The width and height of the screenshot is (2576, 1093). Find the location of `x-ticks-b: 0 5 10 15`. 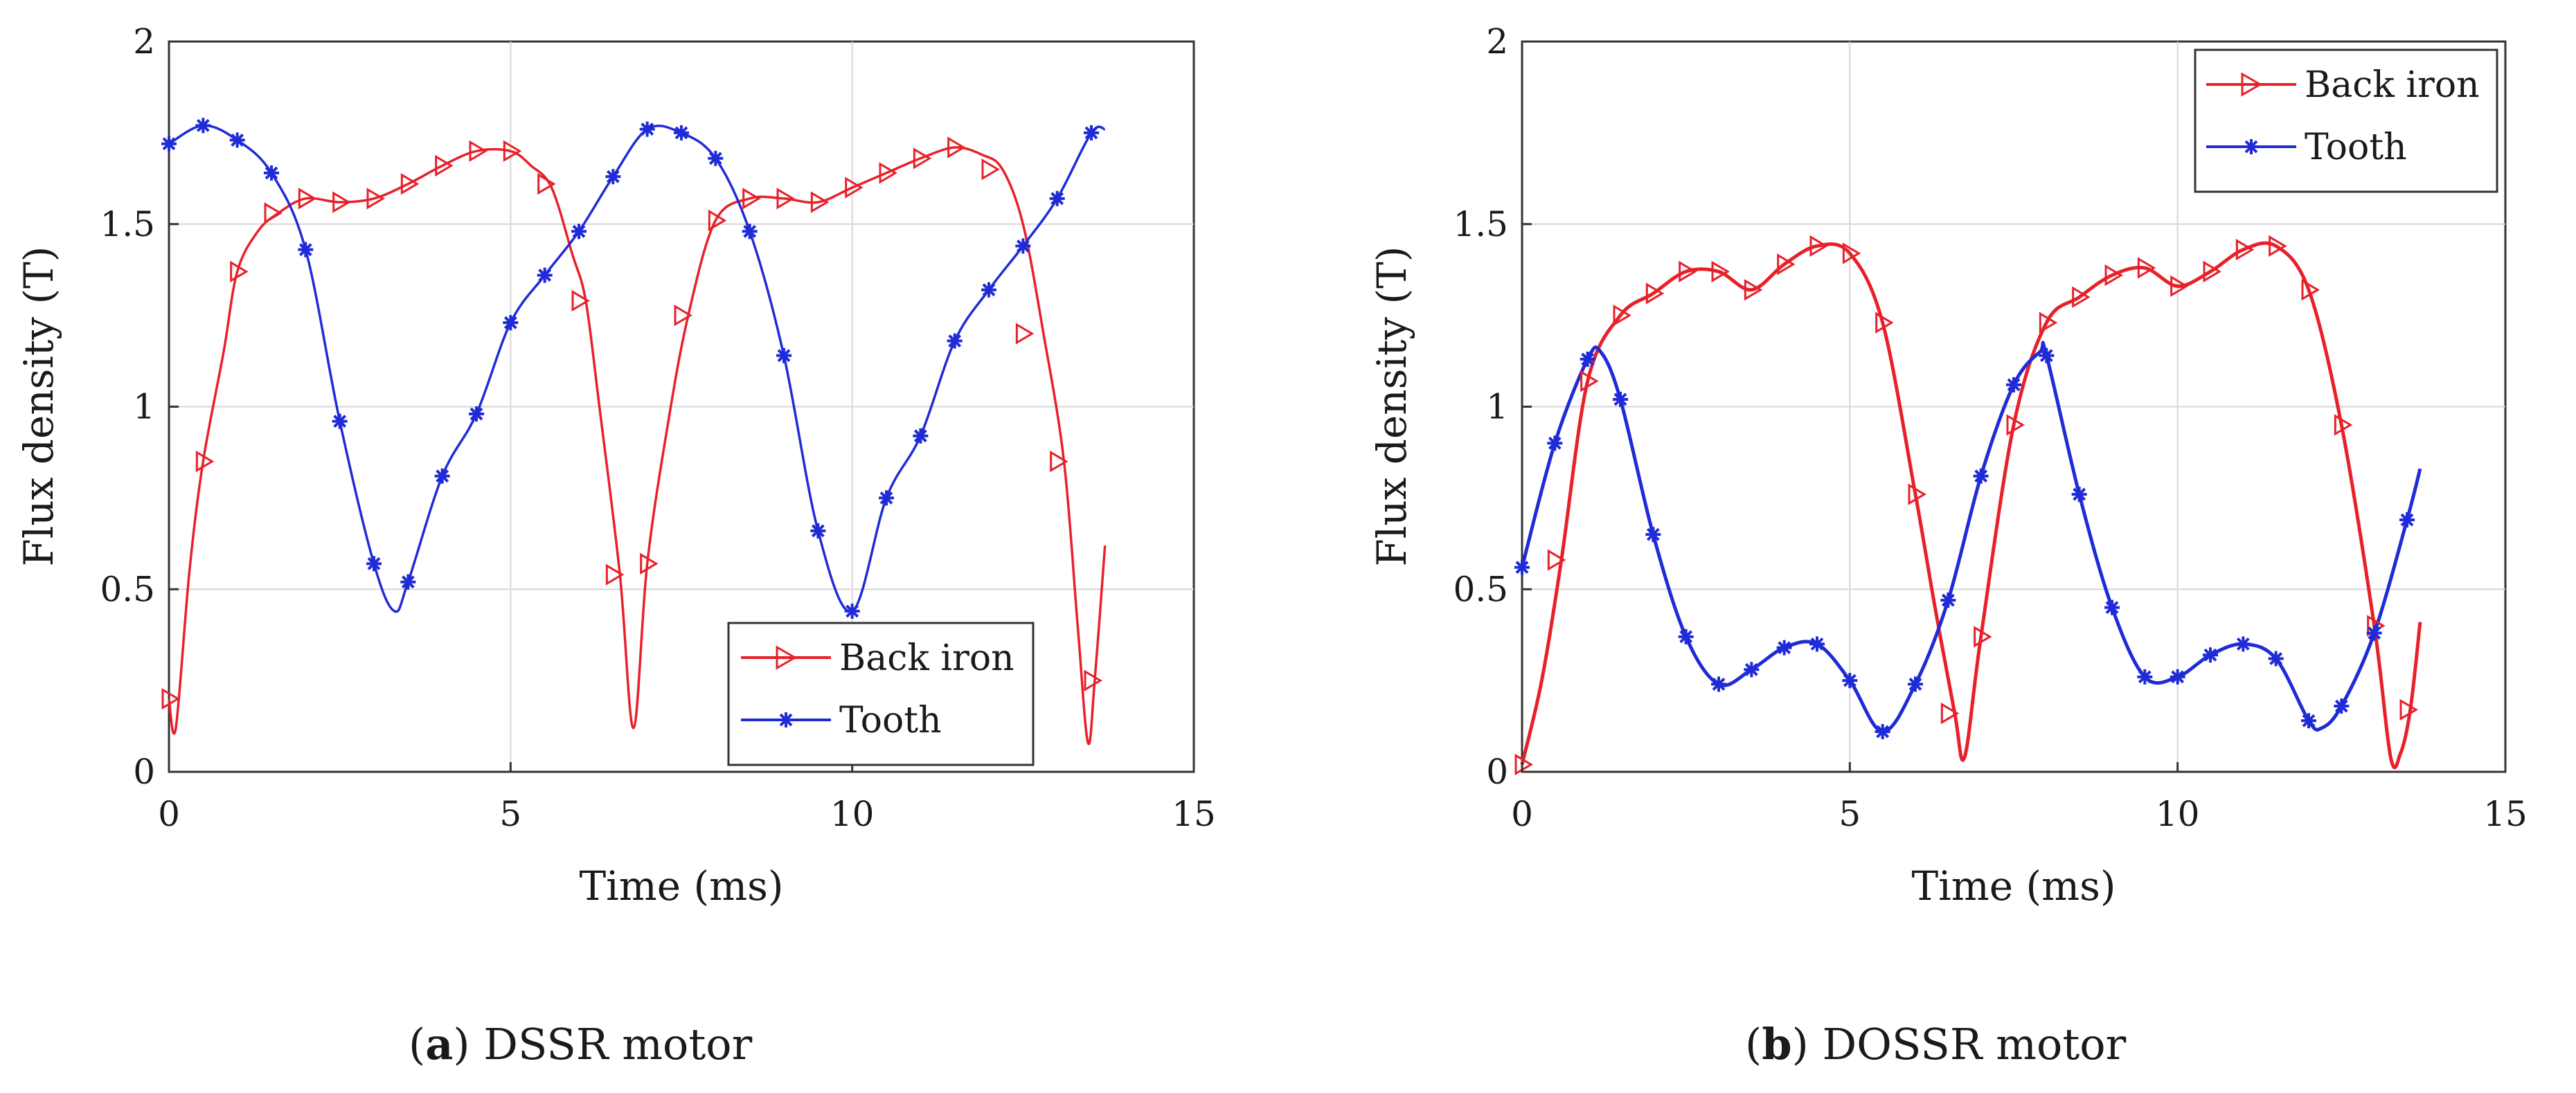

x-ticks-b: 0 5 10 15 is located at coordinates (2020, 798).